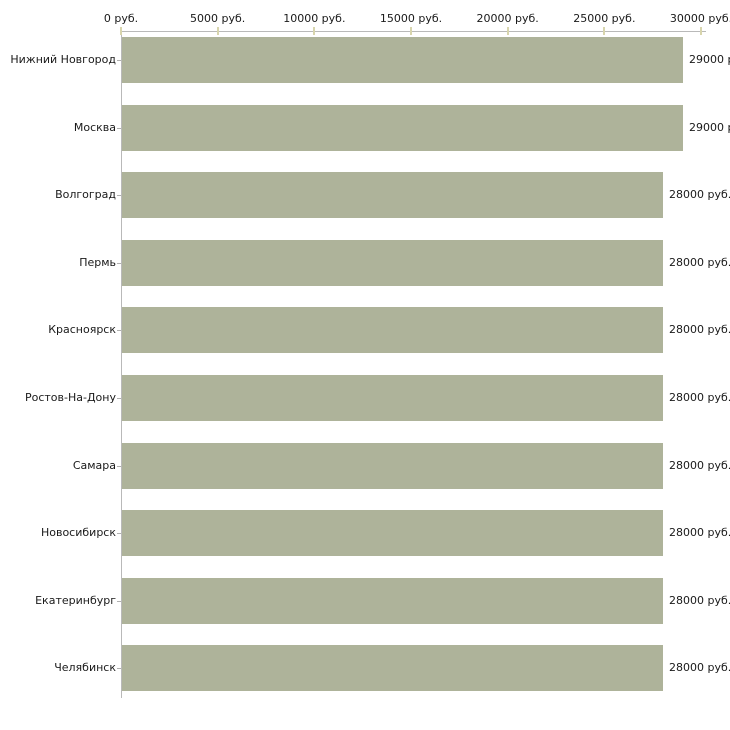 The height and width of the screenshot is (730, 730). What do you see at coordinates (413, 31) in the screenshot?
I see `x-axis-line` at bounding box center [413, 31].